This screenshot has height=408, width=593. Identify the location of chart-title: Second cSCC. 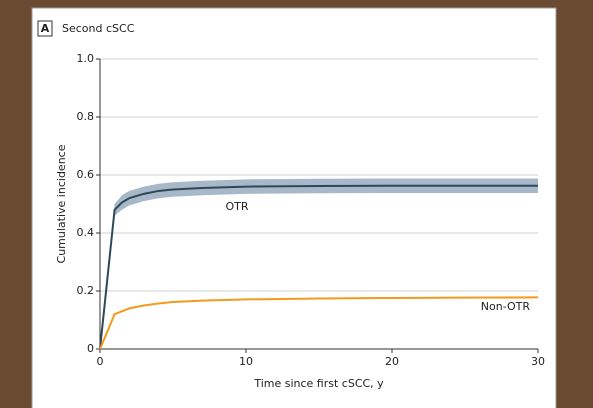
(98, 28).